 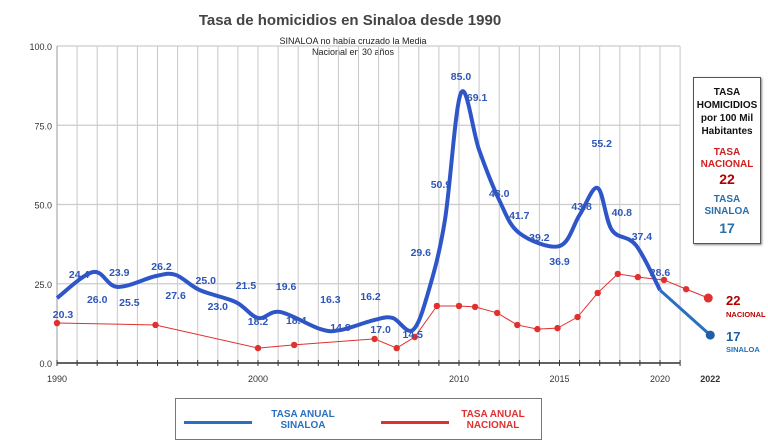 I want to click on data-label: 43.8, so click(x=581, y=207).